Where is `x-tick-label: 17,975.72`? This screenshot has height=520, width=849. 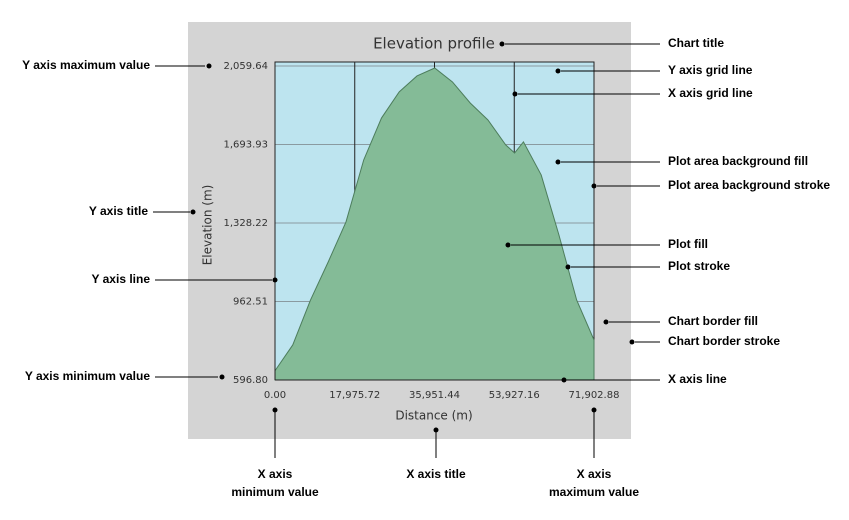
x-tick-label: 17,975.72 is located at coordinates (354, 395).